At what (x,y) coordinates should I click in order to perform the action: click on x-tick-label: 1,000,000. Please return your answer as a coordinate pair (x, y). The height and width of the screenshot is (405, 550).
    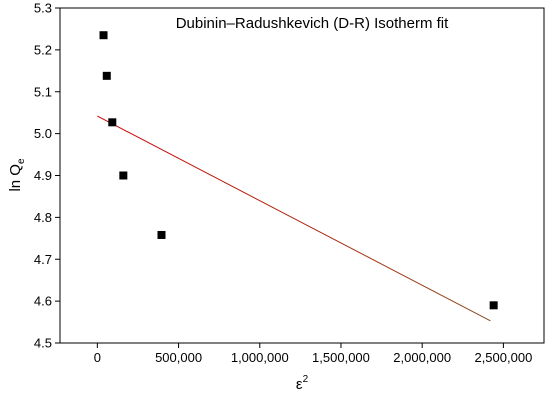
    Looking at the image, I should click on (260, 357).